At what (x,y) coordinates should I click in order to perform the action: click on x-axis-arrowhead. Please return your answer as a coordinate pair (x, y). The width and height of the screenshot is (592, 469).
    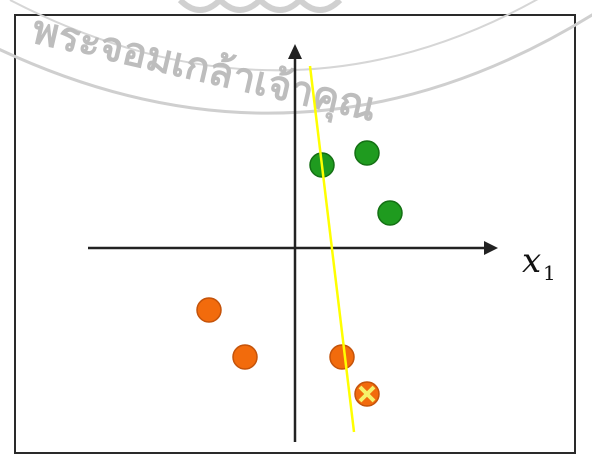
    Looking at the image, I should click on (491, 248).